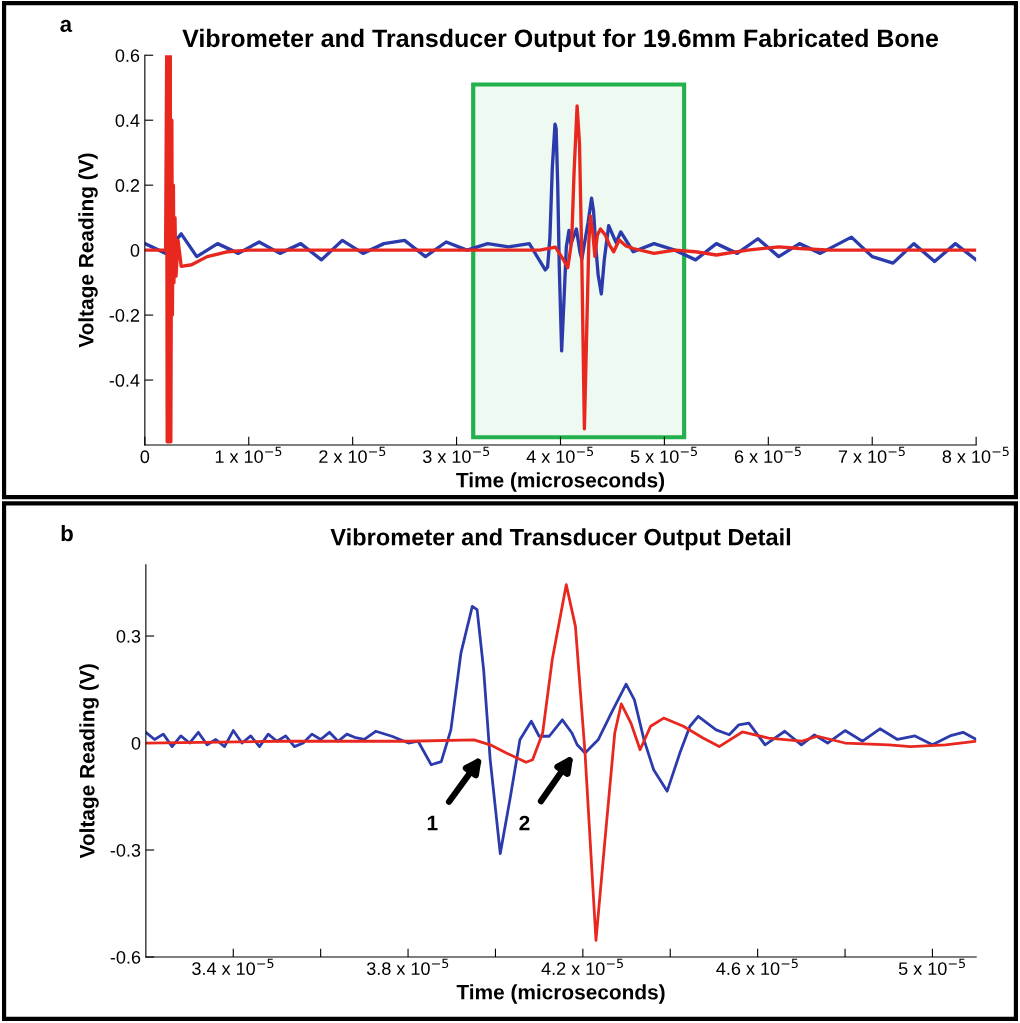  What do you see at coordinates (124, 380) in the screenshot?
I see `y-tick-label: -0.4` at bounding box center [124, 380].